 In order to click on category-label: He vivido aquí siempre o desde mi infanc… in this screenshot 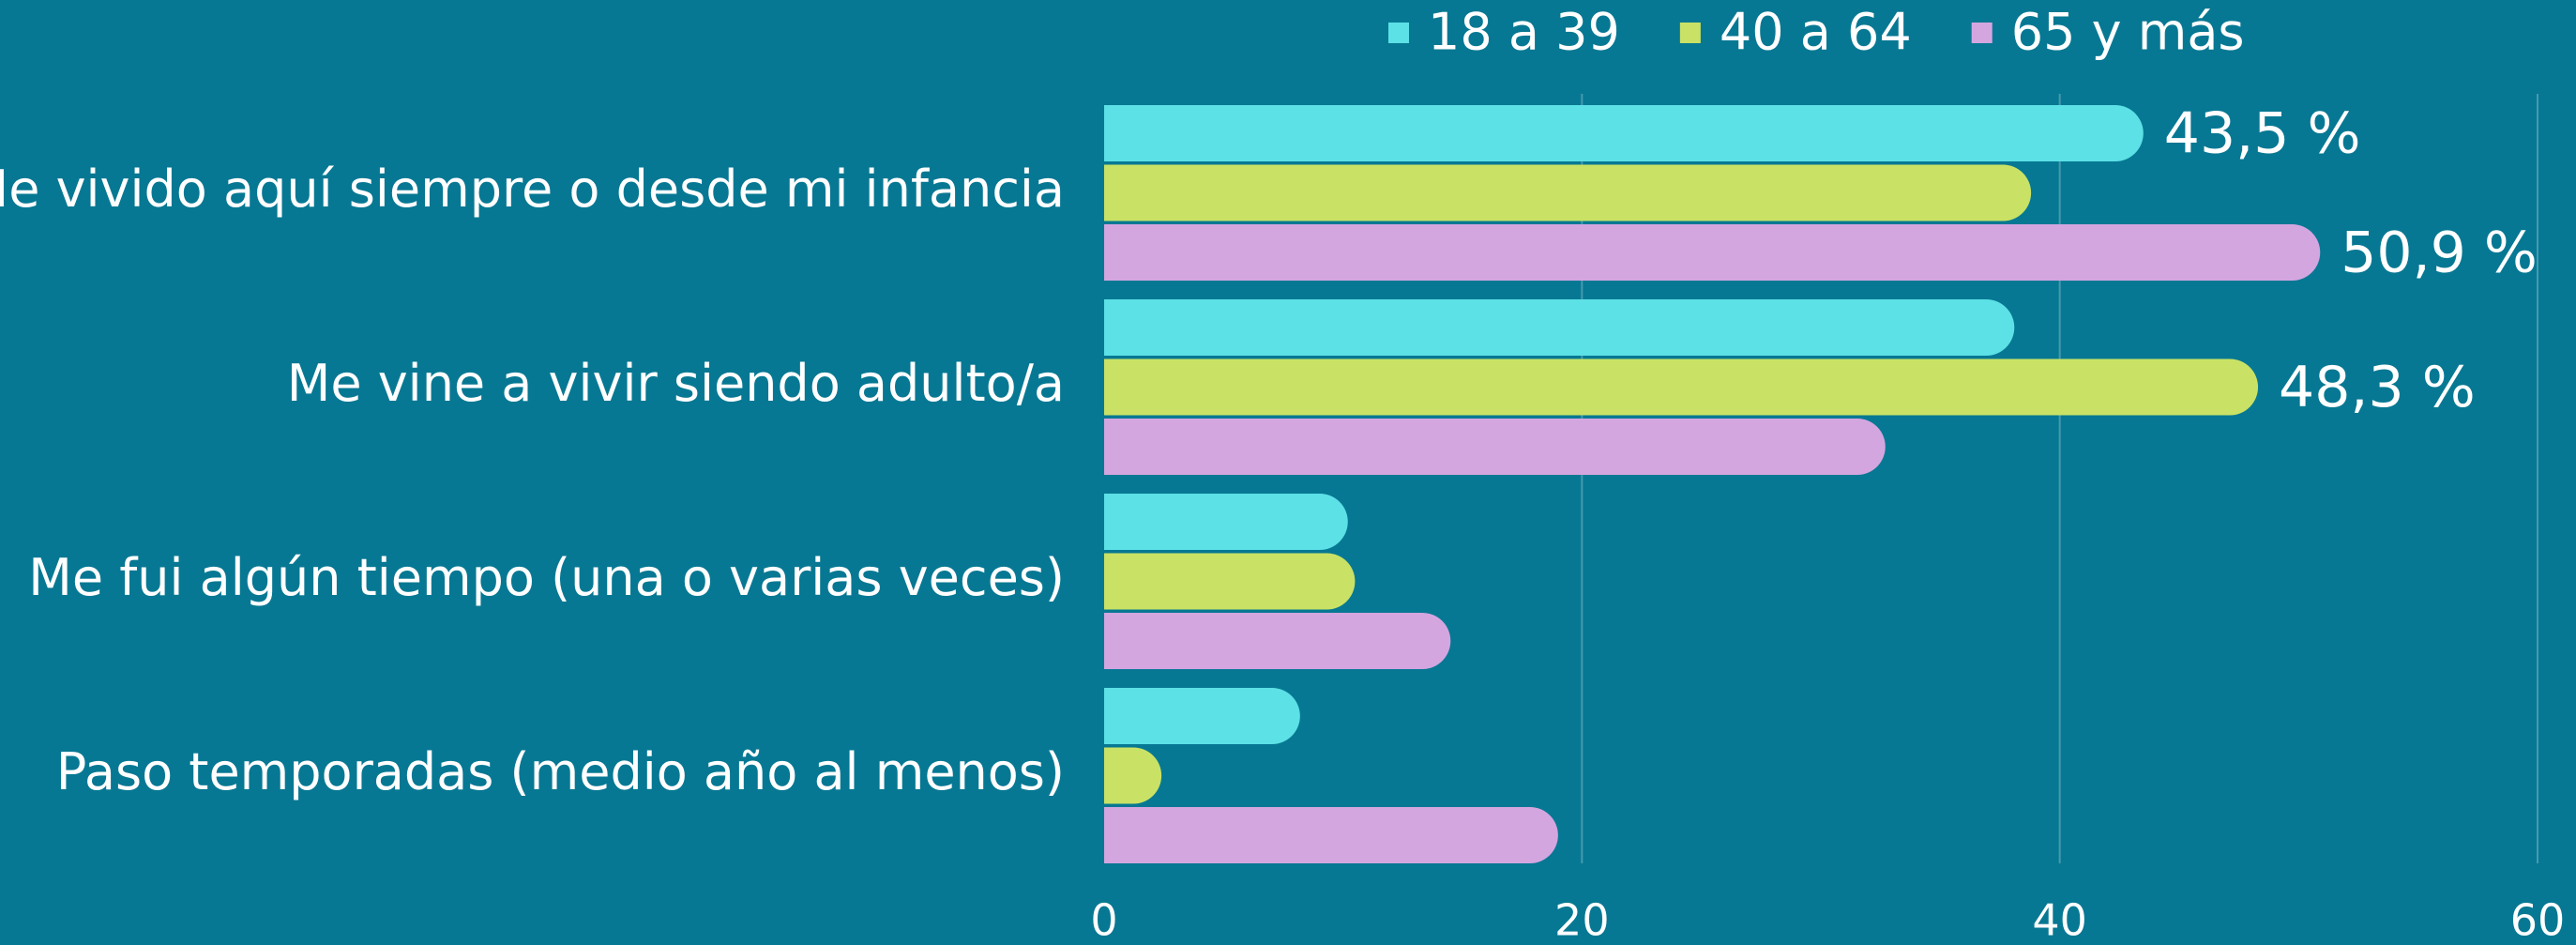, I will do `click(532, 189)`.